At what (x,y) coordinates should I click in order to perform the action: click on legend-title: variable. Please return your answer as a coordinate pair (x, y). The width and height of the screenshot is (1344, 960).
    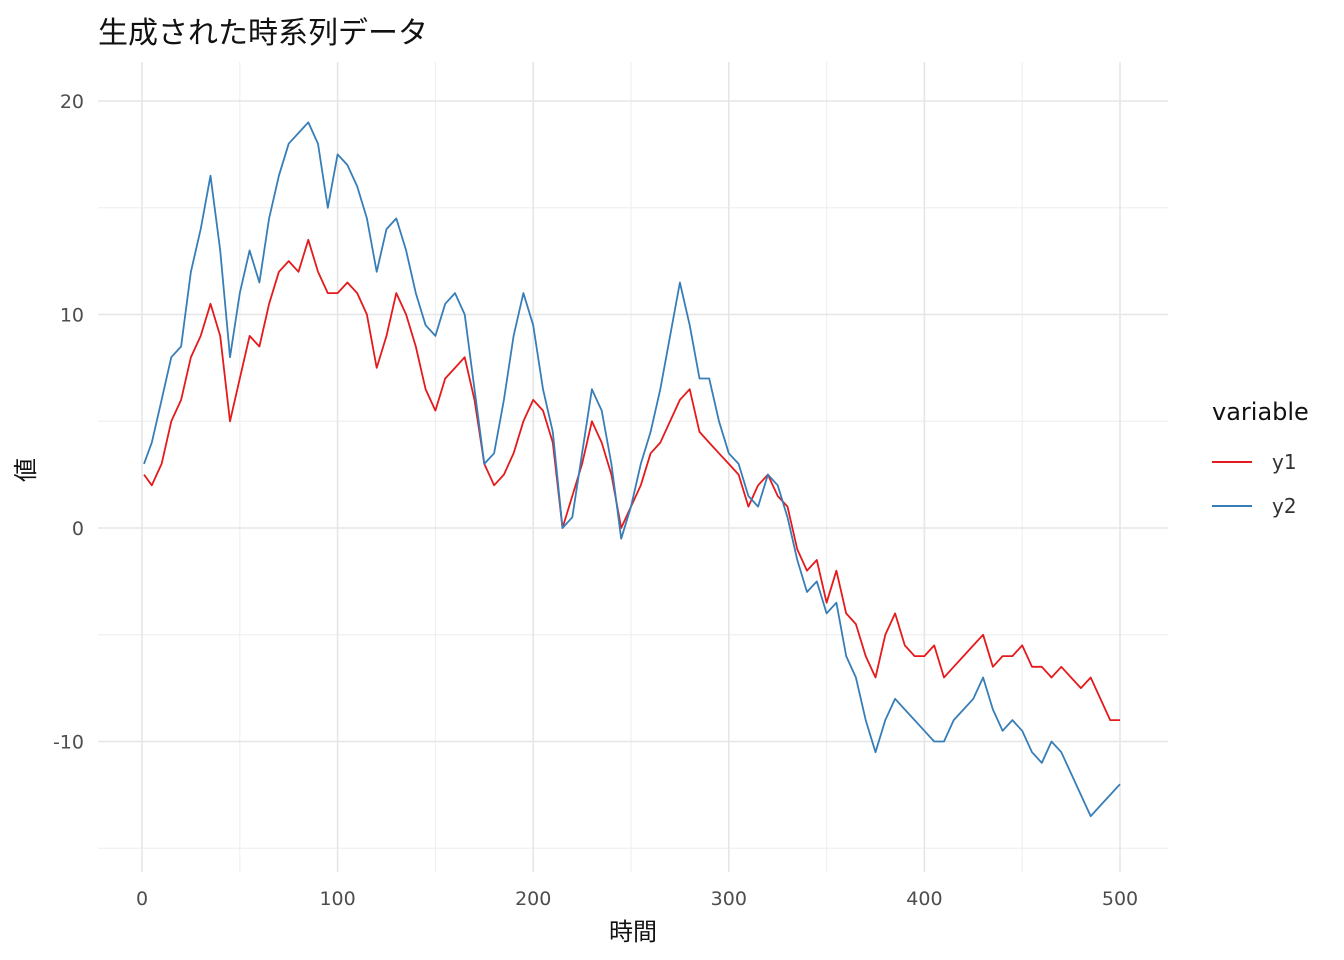
    Looking at the image, I should click on (1260, 412).